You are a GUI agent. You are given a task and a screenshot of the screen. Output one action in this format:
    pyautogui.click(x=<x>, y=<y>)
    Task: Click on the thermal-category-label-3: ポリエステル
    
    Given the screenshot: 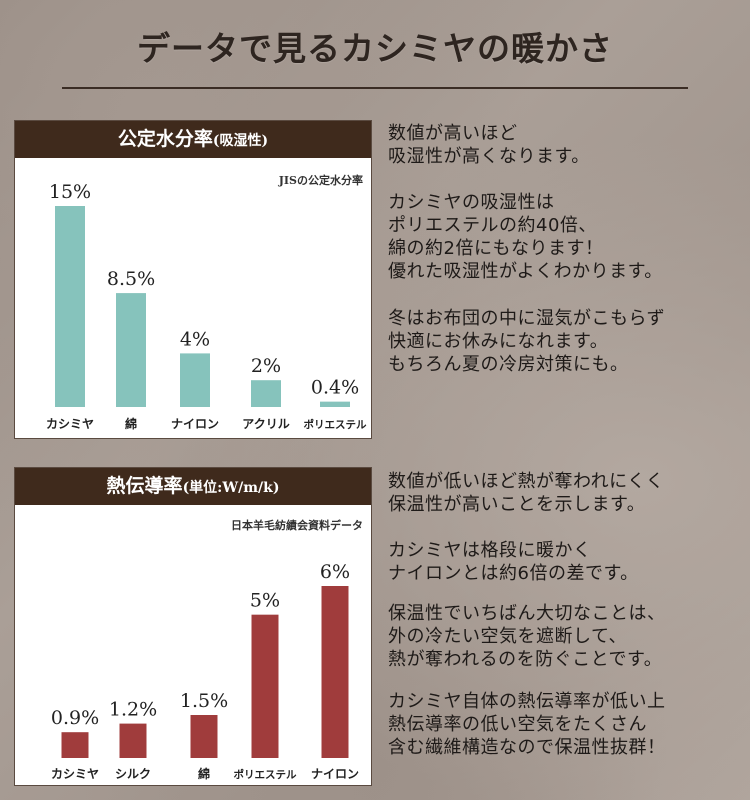 What is the action you would take?
    pyautogui.click(x=265, y=774)
    